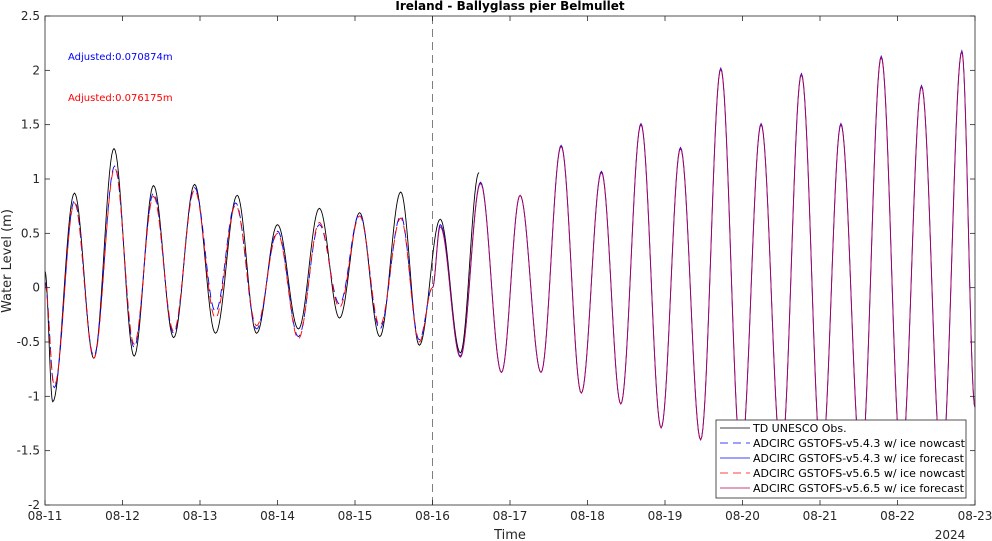 Image resolution: width=992 pixels, height=541 pixels. What do you see at coordinates (120, 98) in the screenshot?
I see `adjusted-annotation-red: Adjusted:0.076175m` at bounding box center [120, 98].